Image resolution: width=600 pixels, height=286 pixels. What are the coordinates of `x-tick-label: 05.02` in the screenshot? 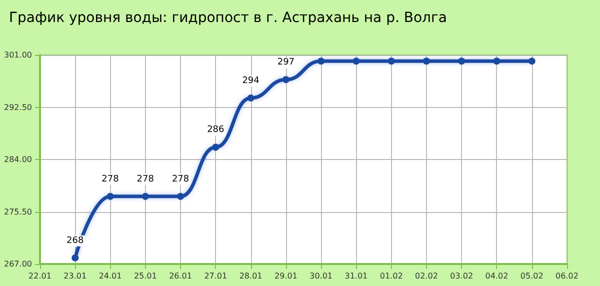 It's located at (532, 276).